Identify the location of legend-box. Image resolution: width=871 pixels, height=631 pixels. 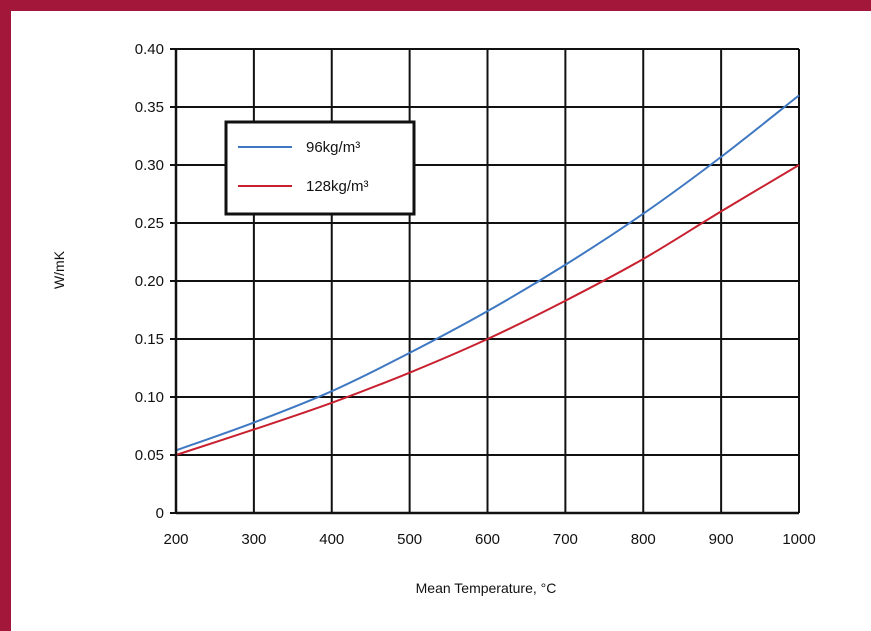
(320, 168).